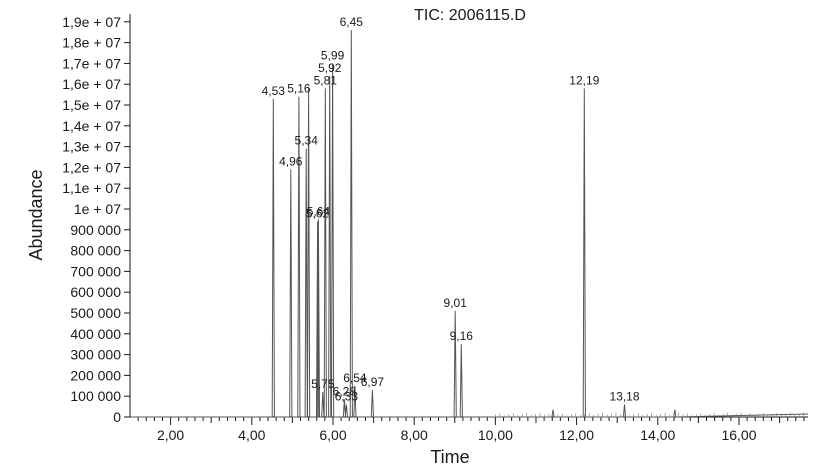  What do you see at coordinates (307, 141) in the screenshot?
I see `peak-label: 5,34` at bounding box center [307, 141].